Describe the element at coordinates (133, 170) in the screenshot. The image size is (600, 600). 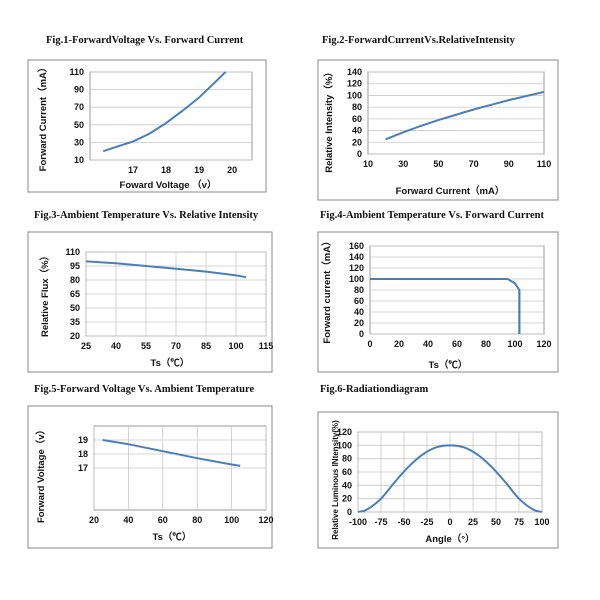
I see `x-tick-label: 17` at that location.